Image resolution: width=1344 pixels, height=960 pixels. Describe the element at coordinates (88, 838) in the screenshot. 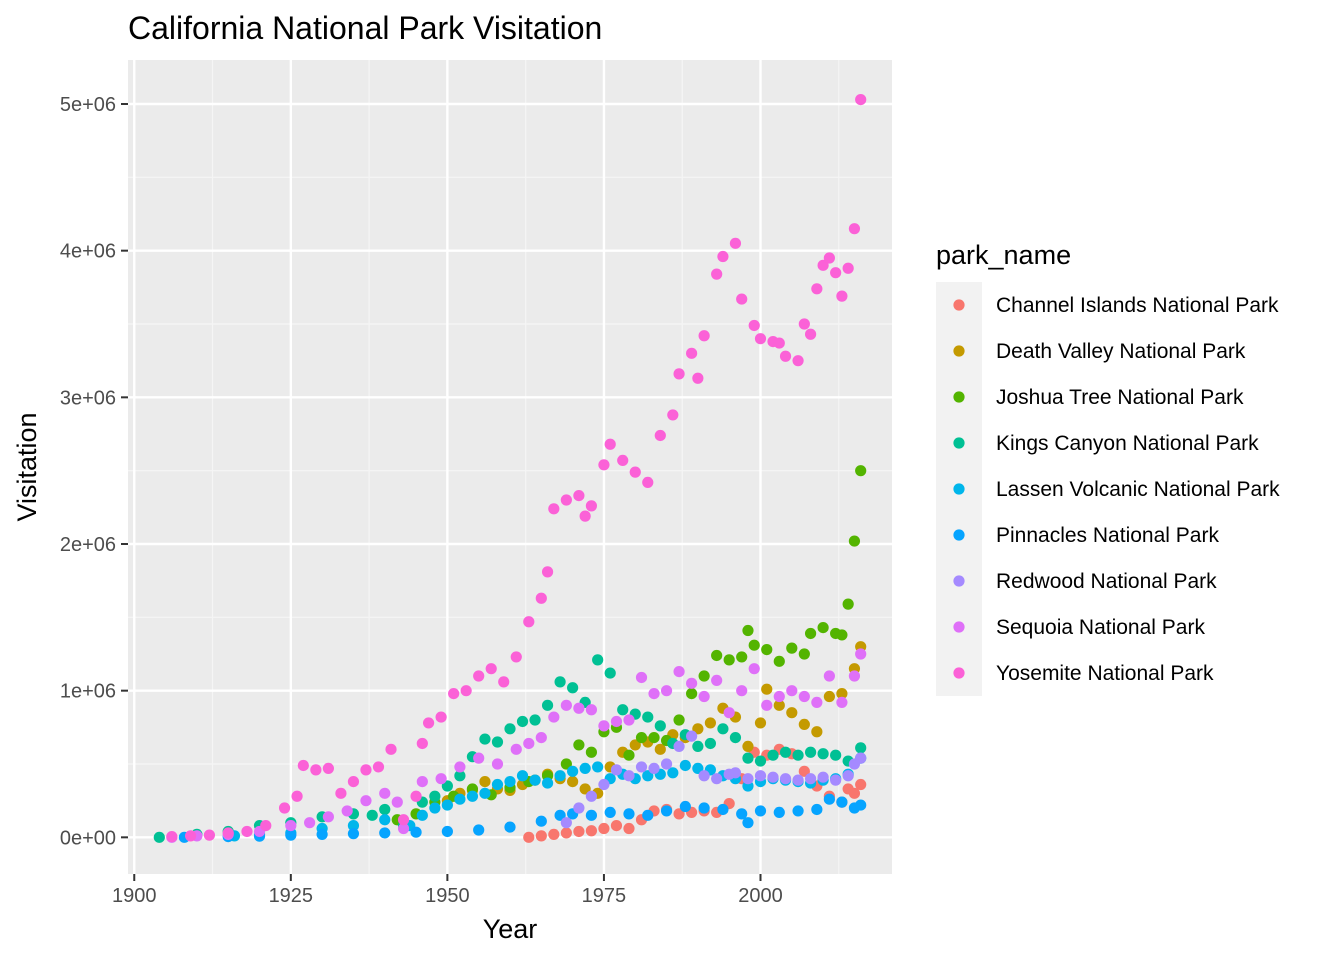

I see `y-tick-label: 0e+00` at that location.